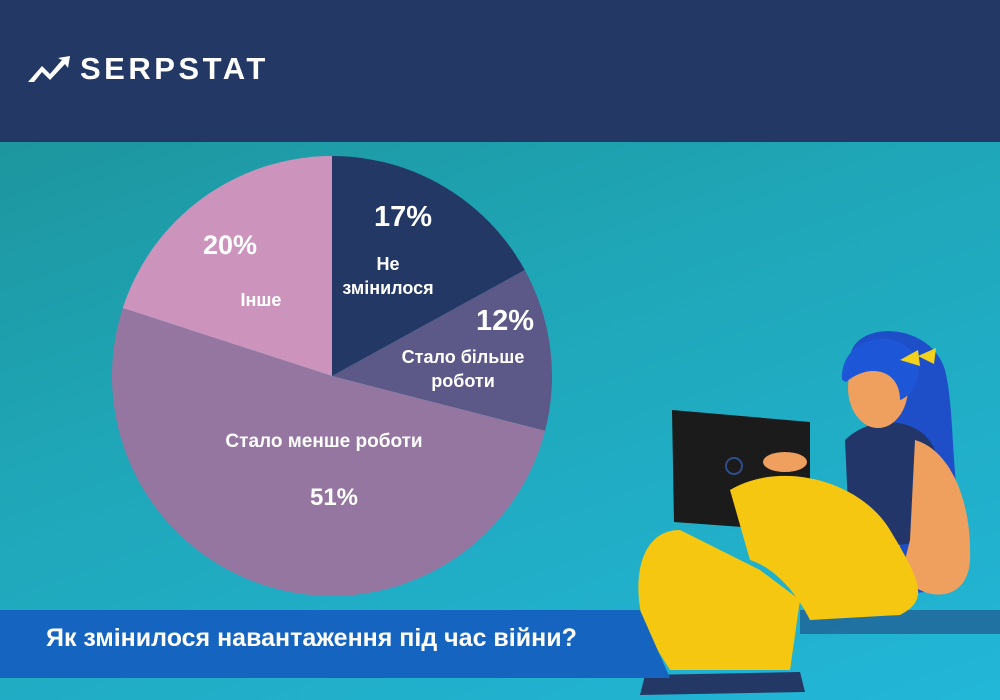 The width and height of the screenshot is (1000, 700). Describe the element at coordinates (49, 69) in the screenshot. I see `serpstat-arrow-icon` at that location.